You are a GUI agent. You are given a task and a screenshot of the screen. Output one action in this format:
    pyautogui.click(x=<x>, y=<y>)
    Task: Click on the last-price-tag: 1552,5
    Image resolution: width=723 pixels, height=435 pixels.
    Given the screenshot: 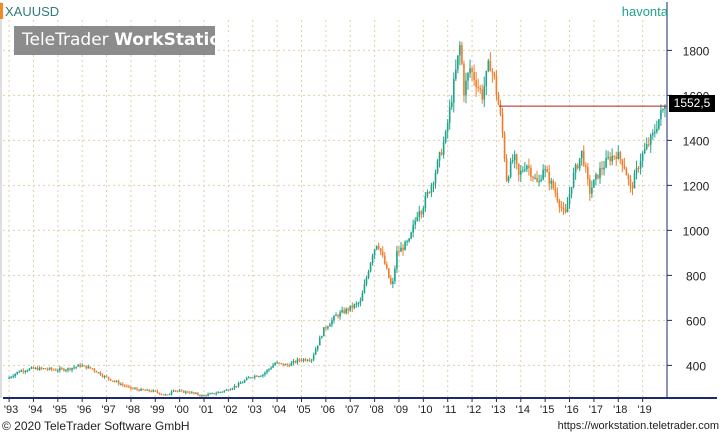 What is the action you would take?
    pyautogui.click(x=692, y=103)
    